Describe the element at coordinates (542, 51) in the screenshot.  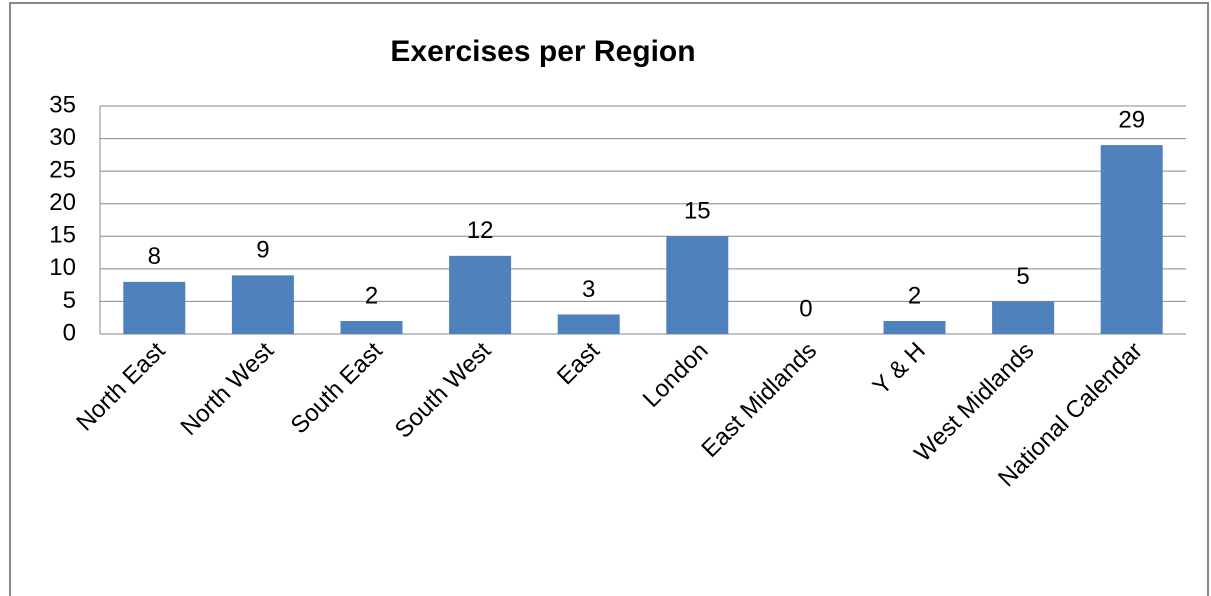
I see `chart-title: Exercises per Region` at that location.